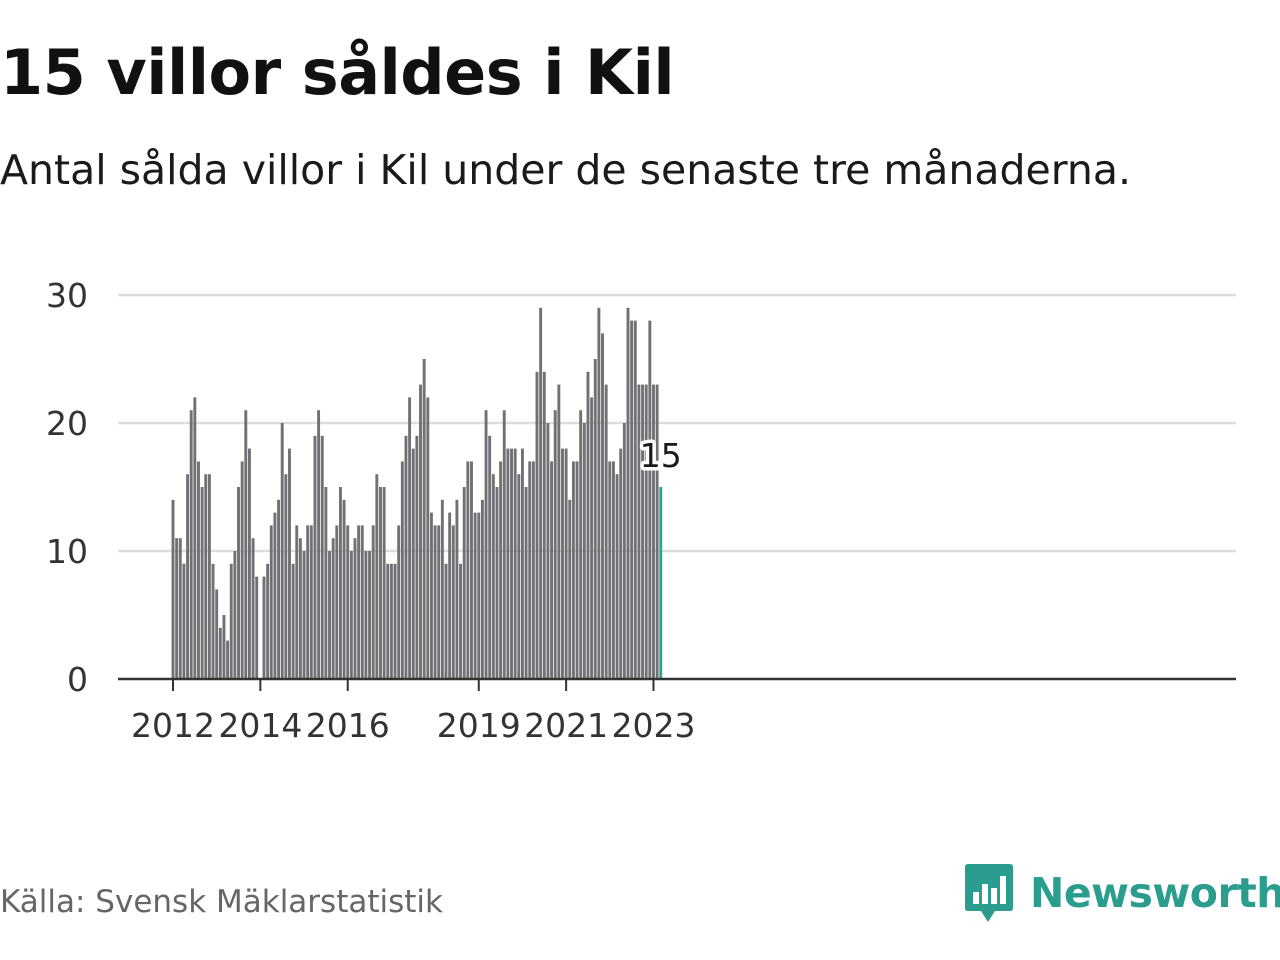 The width and height of the screenshot is (1280, 960). What do you see at coordinates (221, 902) in the screenshot?
I see `source-note: Källa: Svensk Mäklarstatistik` at bounding box center [221, 902].